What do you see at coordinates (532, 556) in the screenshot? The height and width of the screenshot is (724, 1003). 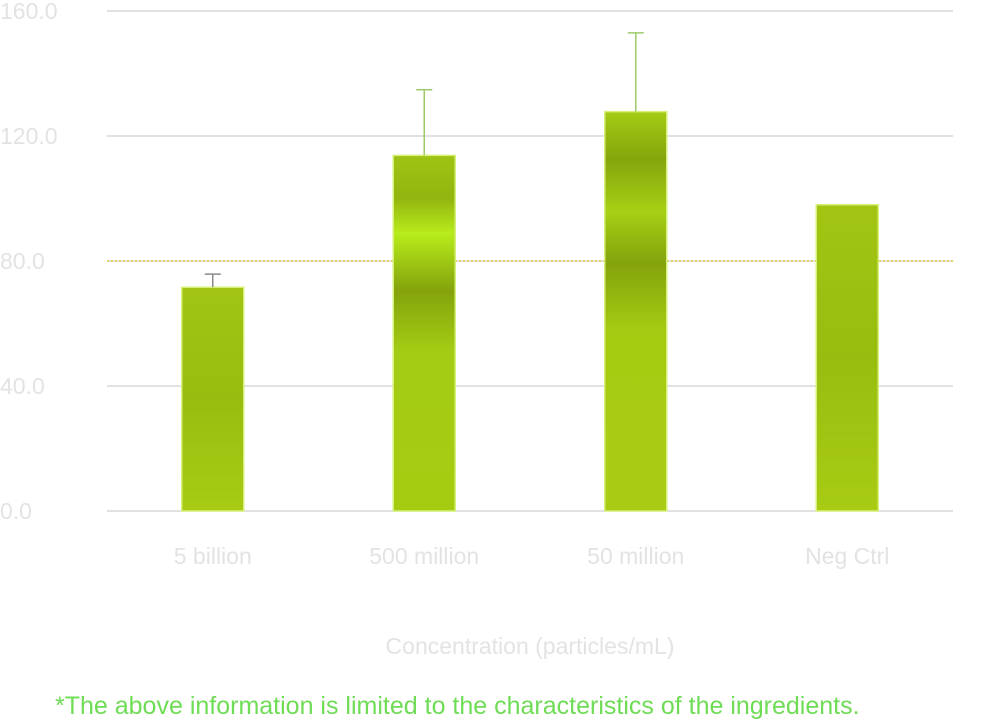 I see `x-category-labels: 5 billion 500 million 50 million Neg Ctrl` at bounding box center [532, 556].